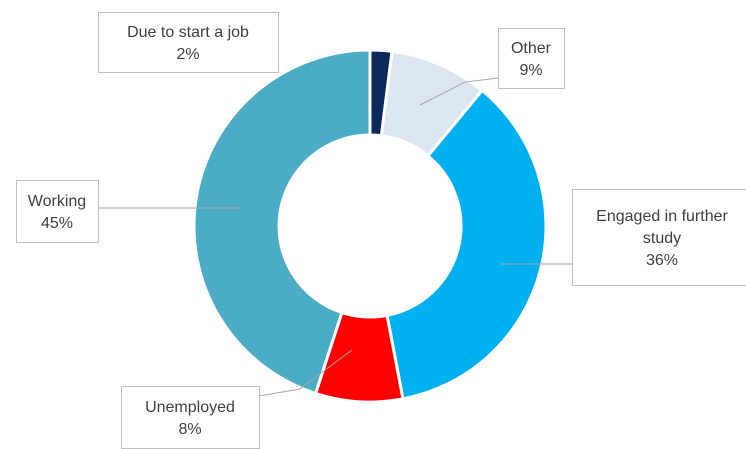 The image size is (746, 449). I want to click on label-category-unemployed: Unemployed, so click(190, 407).